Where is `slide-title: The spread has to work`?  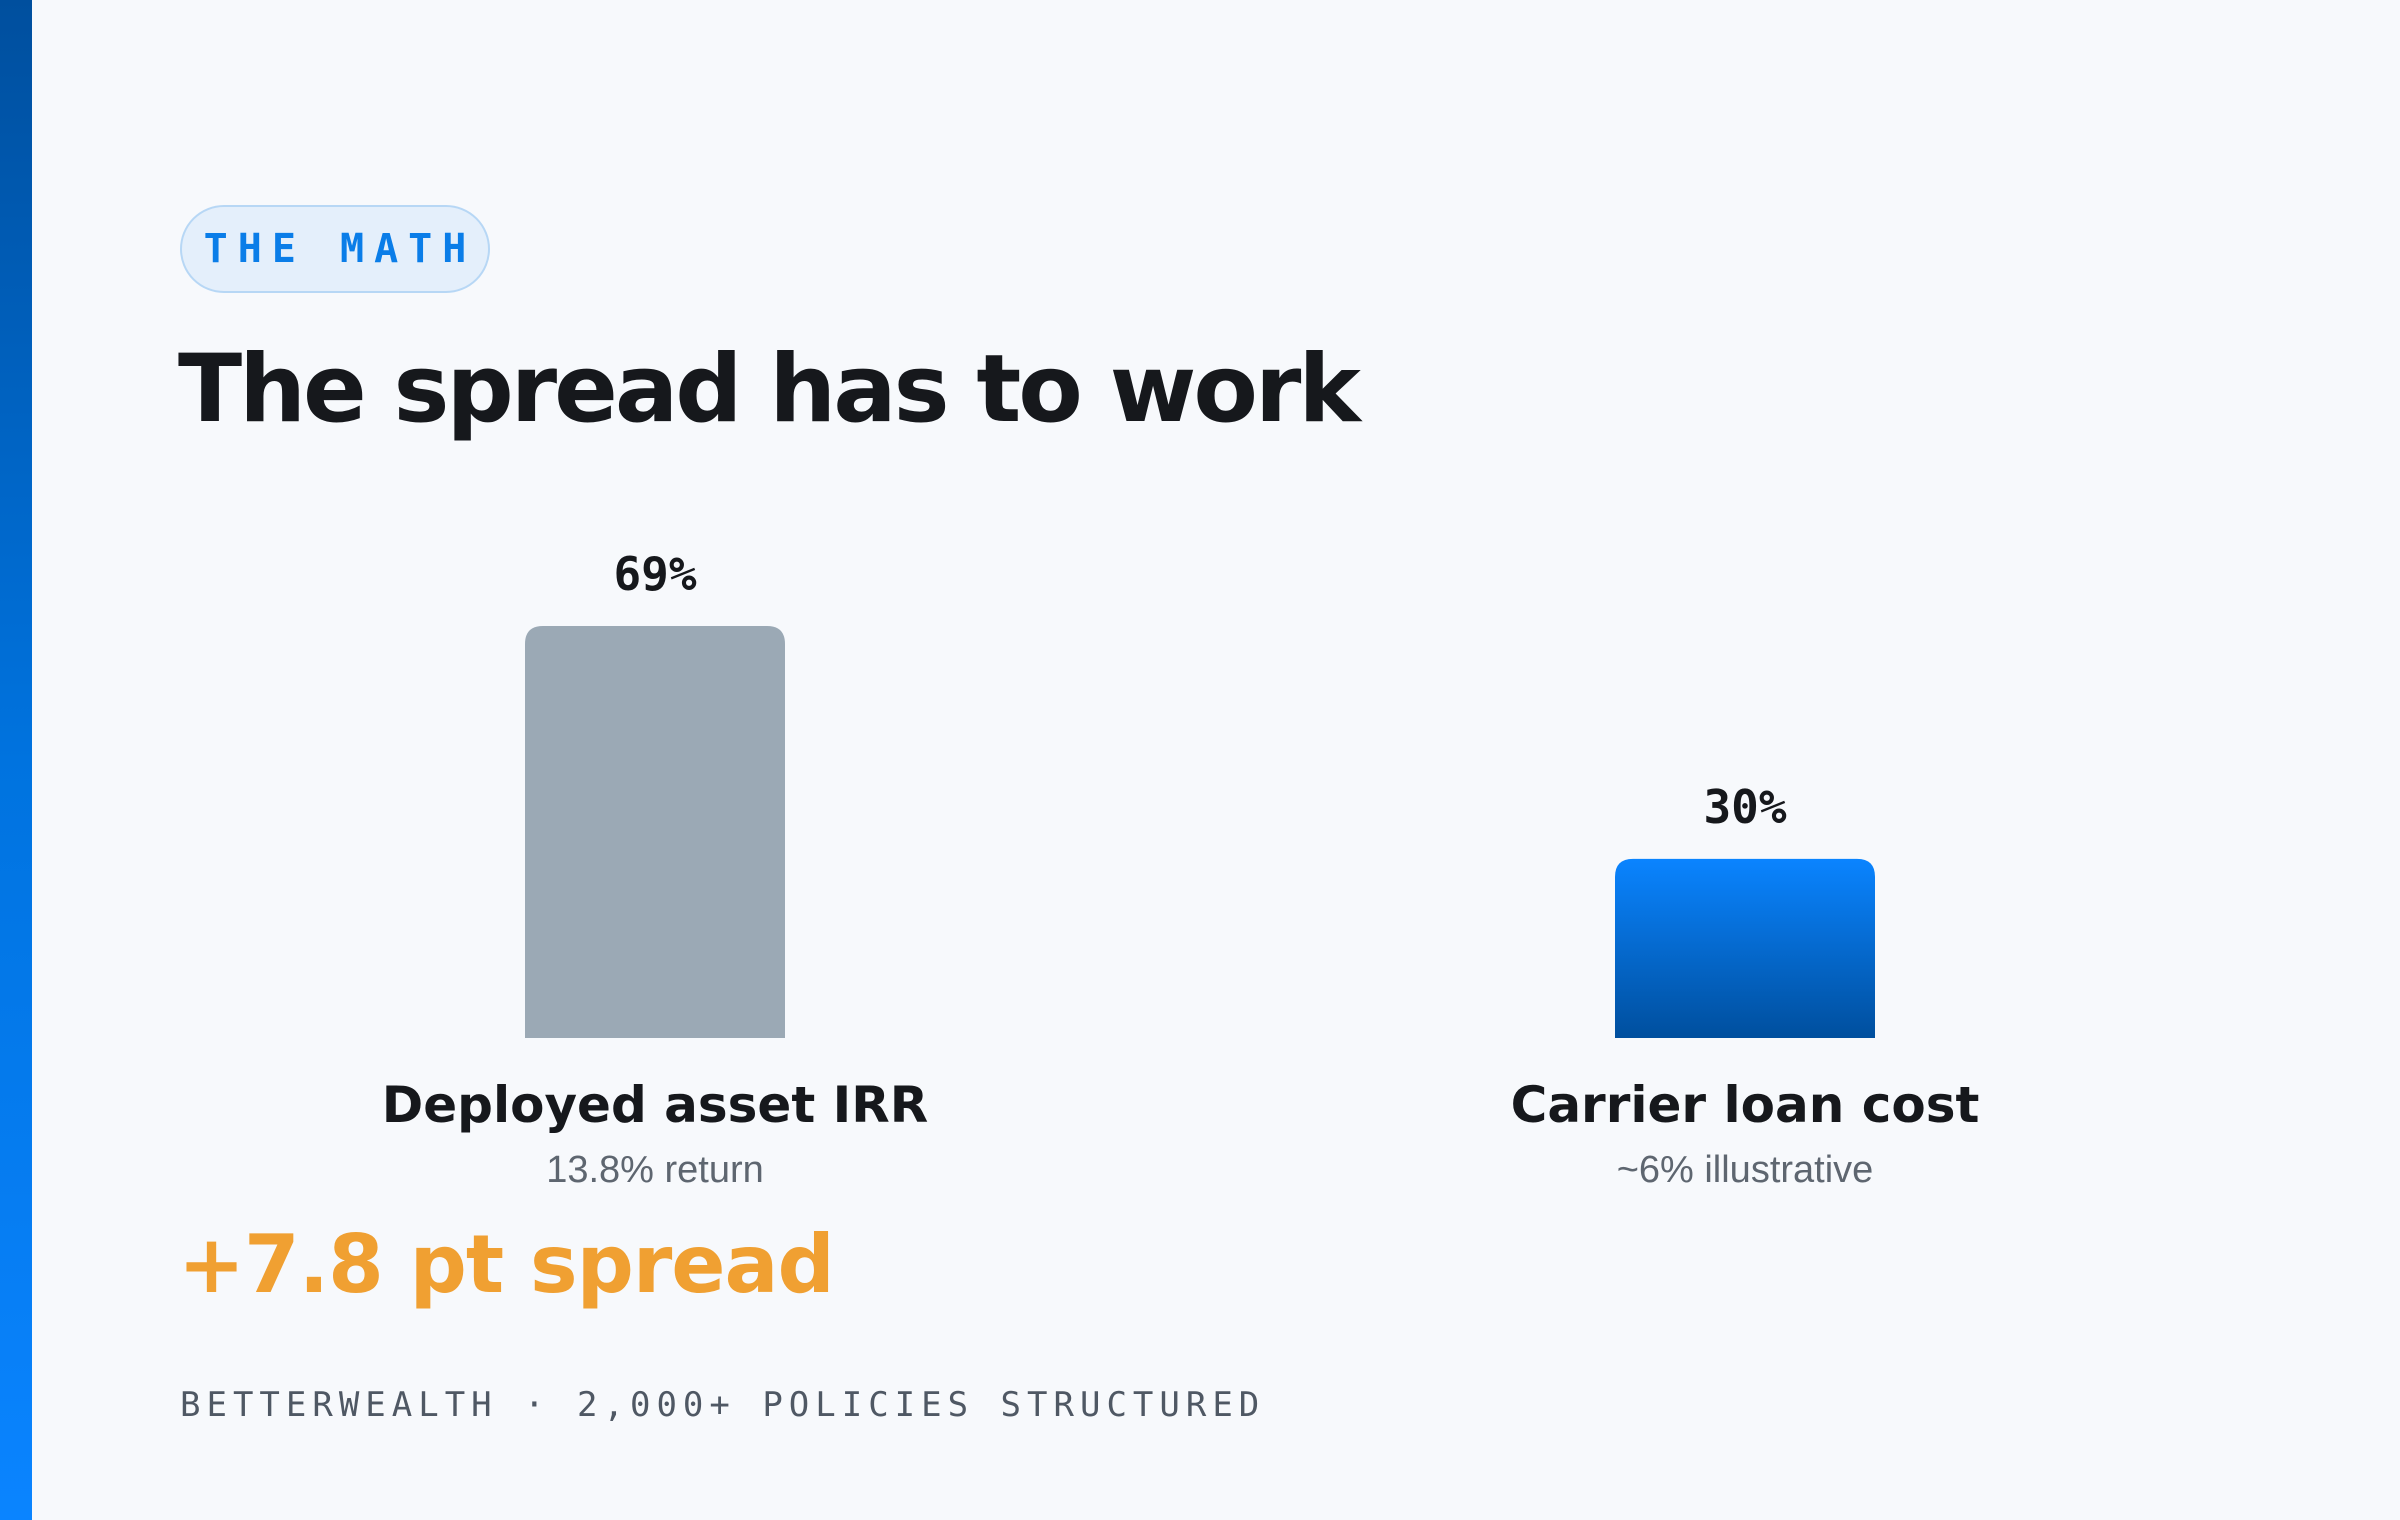 slide-title: The spread has to work is located at coordinates (769, 389).